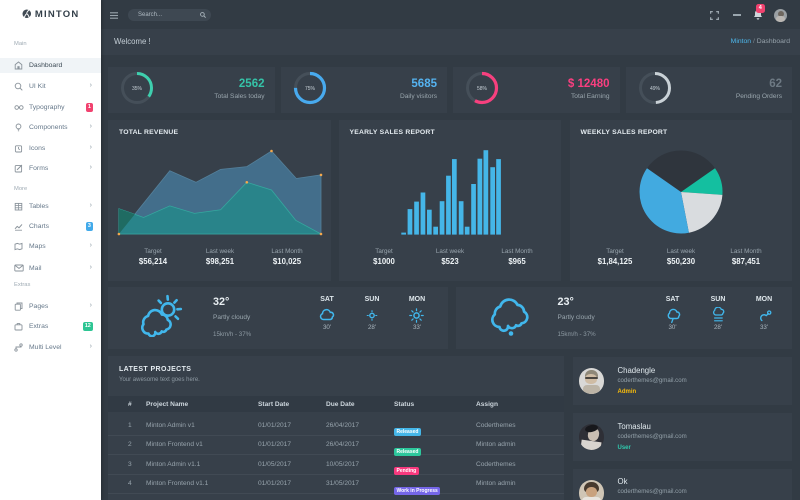  What do you see at coordinates (137, 89) in the screenshot?
I see `svg-text: 35%` at bounding box center [137, 89].